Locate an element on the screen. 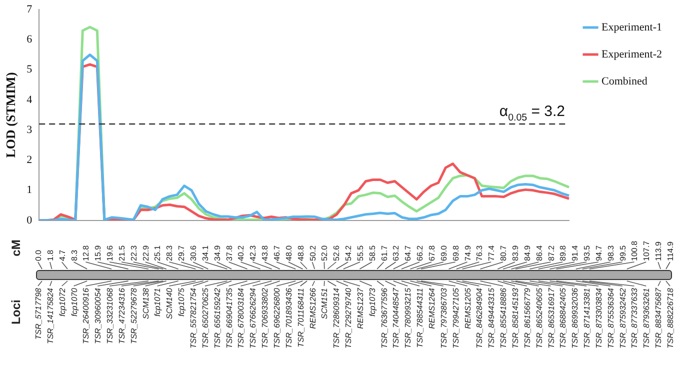 The height and width of the screenshot is (366, 676). category-label: TSR_5717798 is located at coordinates (38, 313).